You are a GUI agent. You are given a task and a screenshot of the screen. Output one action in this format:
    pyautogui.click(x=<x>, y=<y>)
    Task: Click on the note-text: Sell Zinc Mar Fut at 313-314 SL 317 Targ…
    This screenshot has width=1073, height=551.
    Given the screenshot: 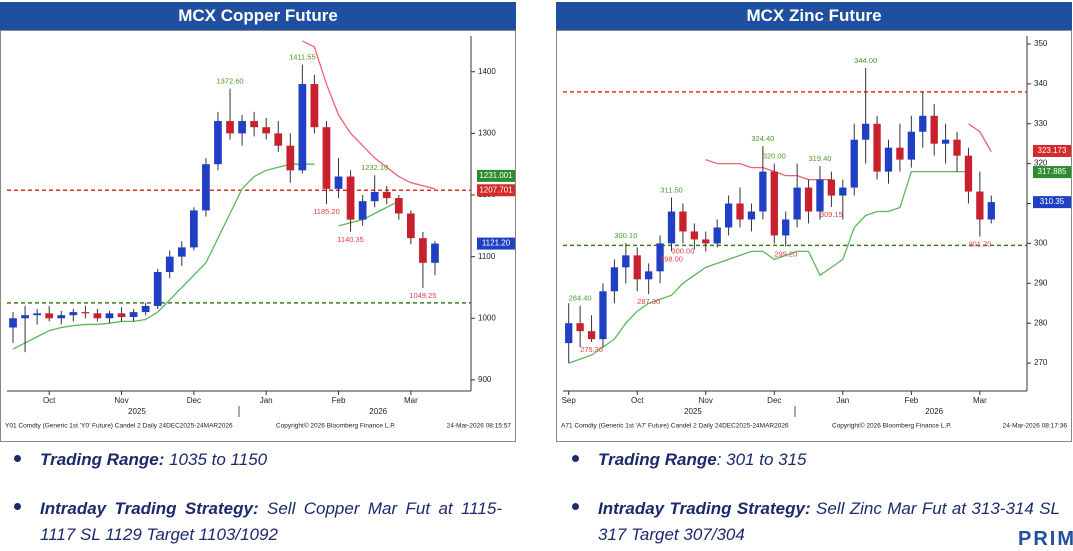 What is the action you would take?
    pyautogui.click(x=829, y=521)
    